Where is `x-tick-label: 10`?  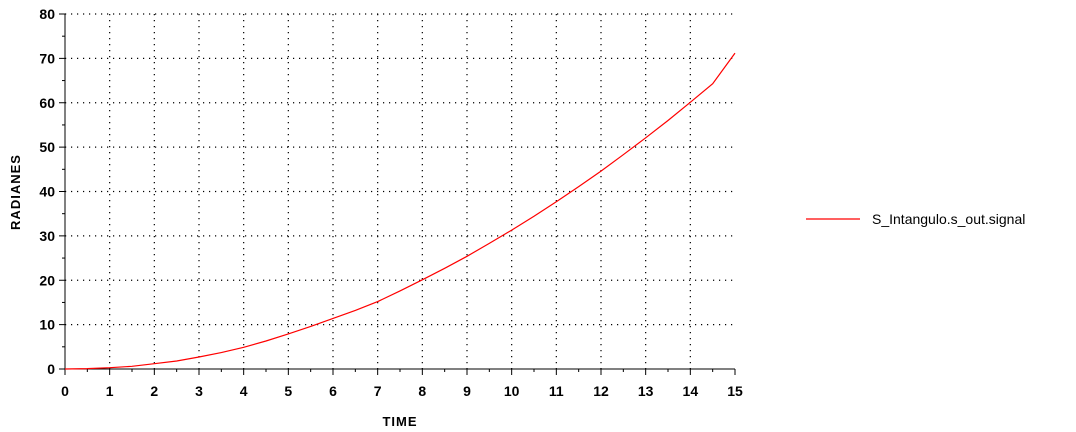 x-tick-label: 10 is located at coordinates (512, 391).